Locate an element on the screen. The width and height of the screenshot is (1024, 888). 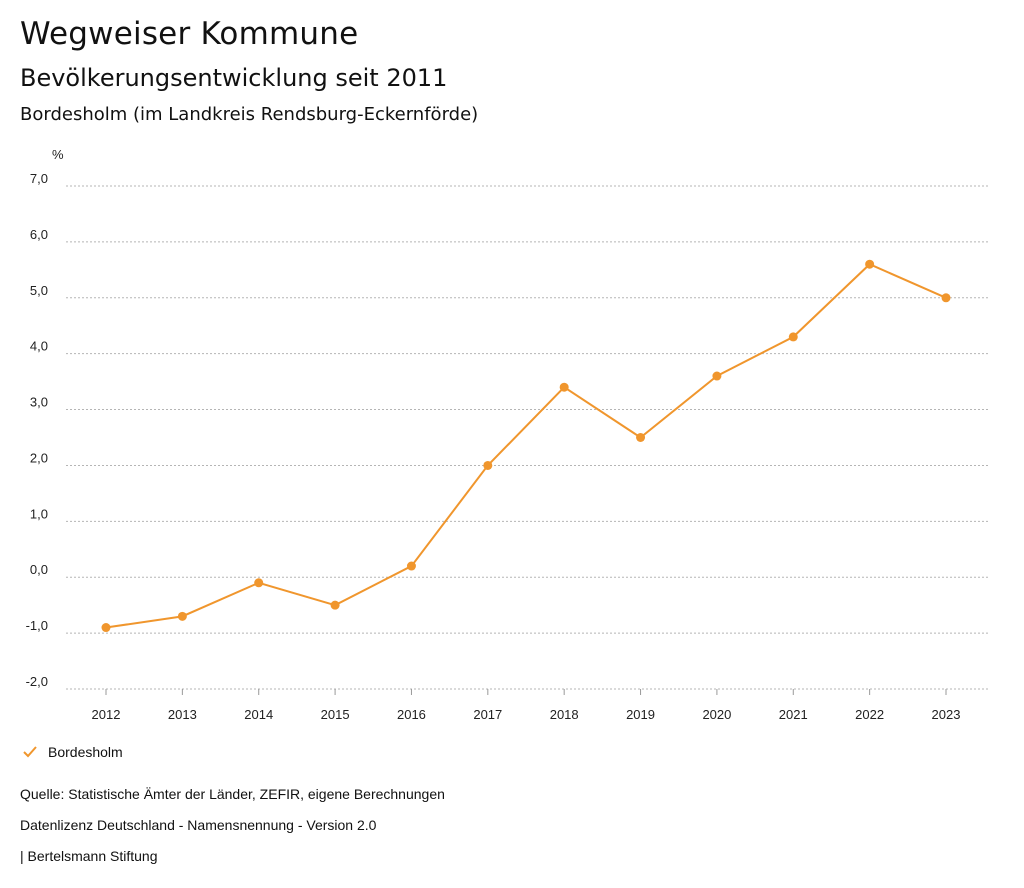
y-tick-label: 4,0 is located at coordinates (39, 346).